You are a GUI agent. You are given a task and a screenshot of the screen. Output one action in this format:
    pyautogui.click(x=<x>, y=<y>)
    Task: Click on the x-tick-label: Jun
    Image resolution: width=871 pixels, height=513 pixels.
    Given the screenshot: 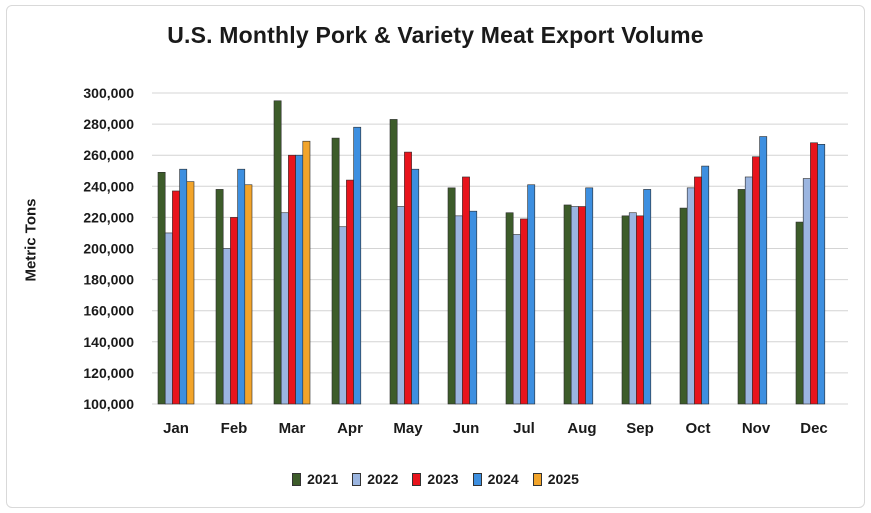 What is the action you would take?
    pyautogui.click(x=466, y=428)
    